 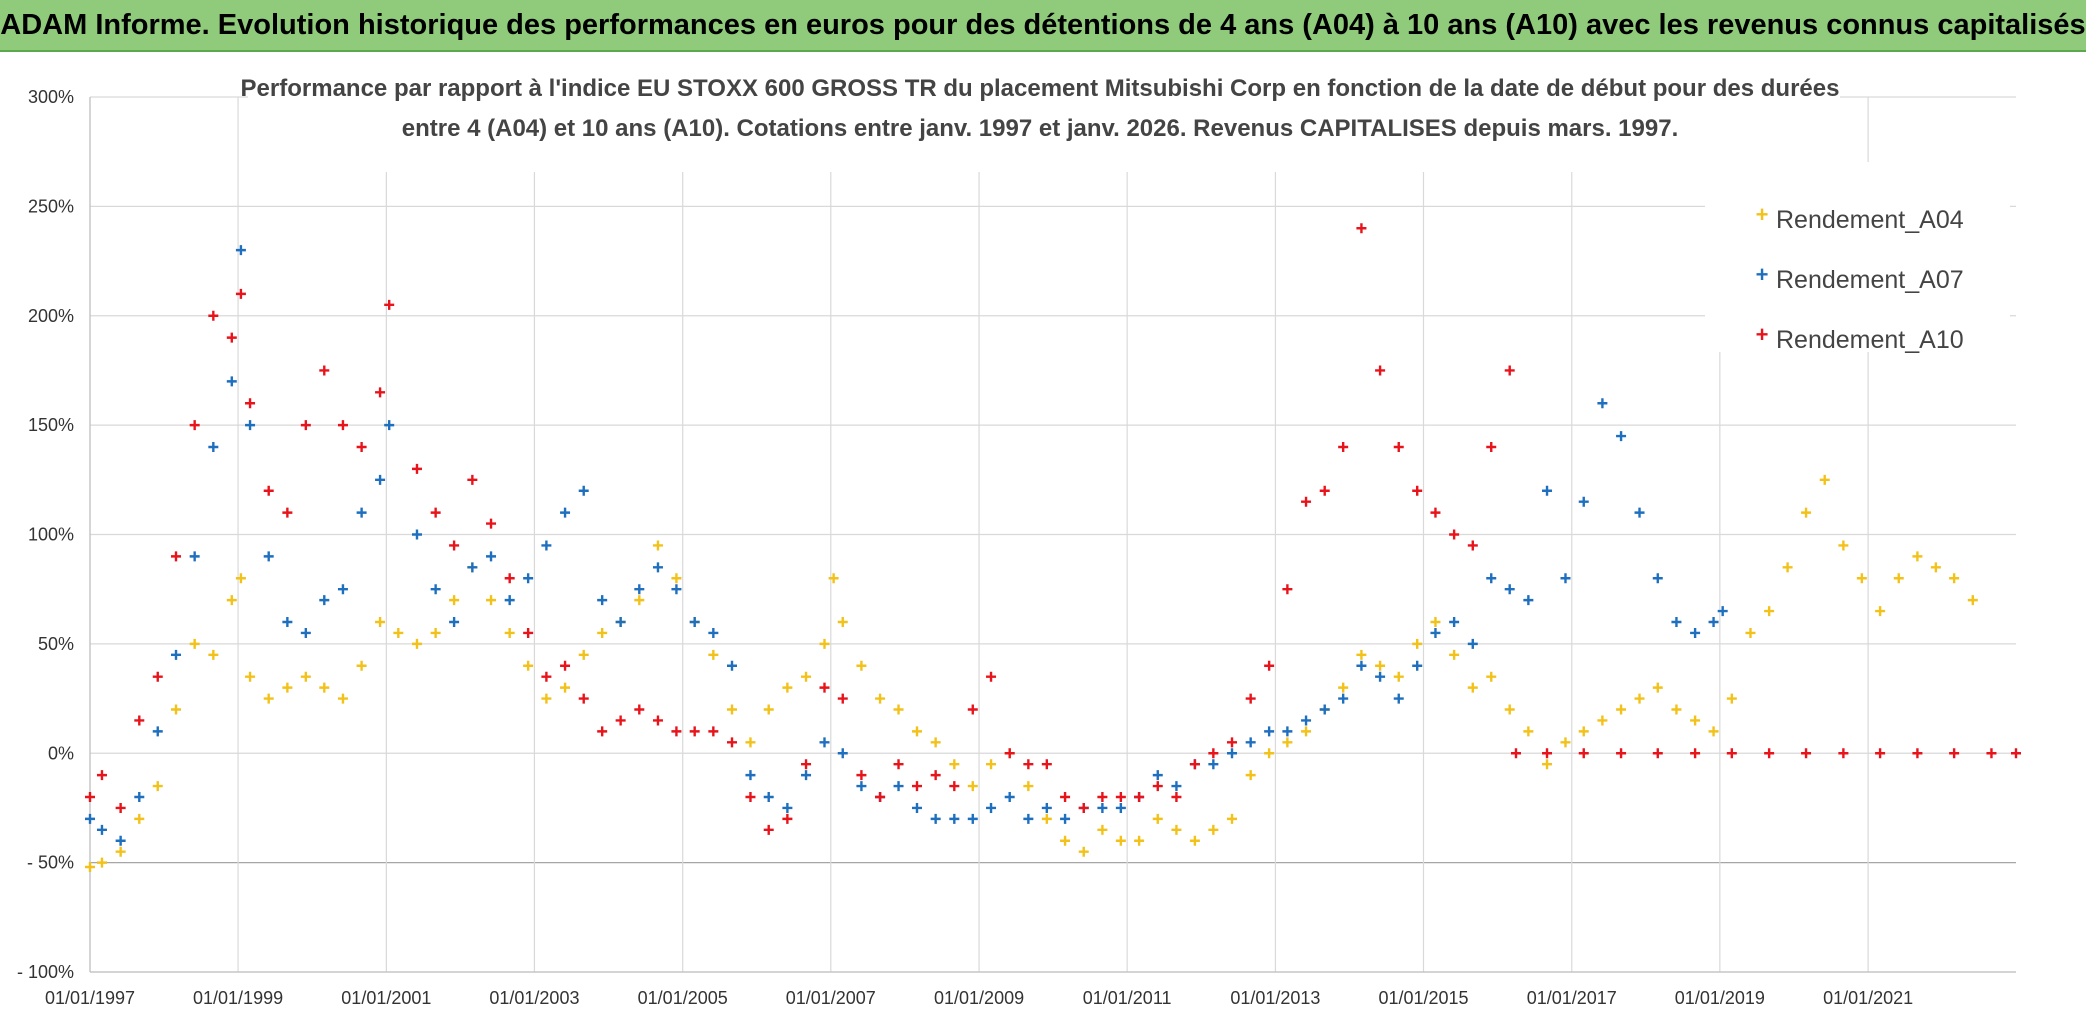 What do you see at coordinates (238, 998) in the screenshot?
I see `x-tick-label: 01/01/1999` at bounding box center [238, 998].